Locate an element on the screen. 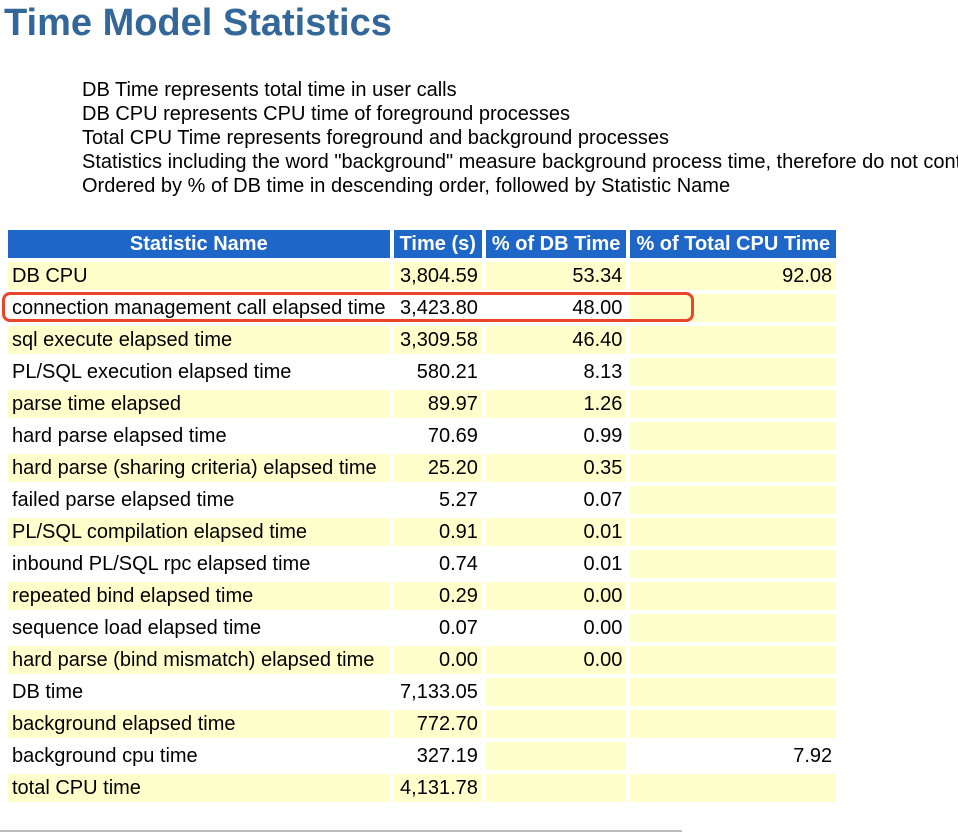 The image size is (958, 834). value-cell: 3,804.59 is located at coordinates (437, 276).